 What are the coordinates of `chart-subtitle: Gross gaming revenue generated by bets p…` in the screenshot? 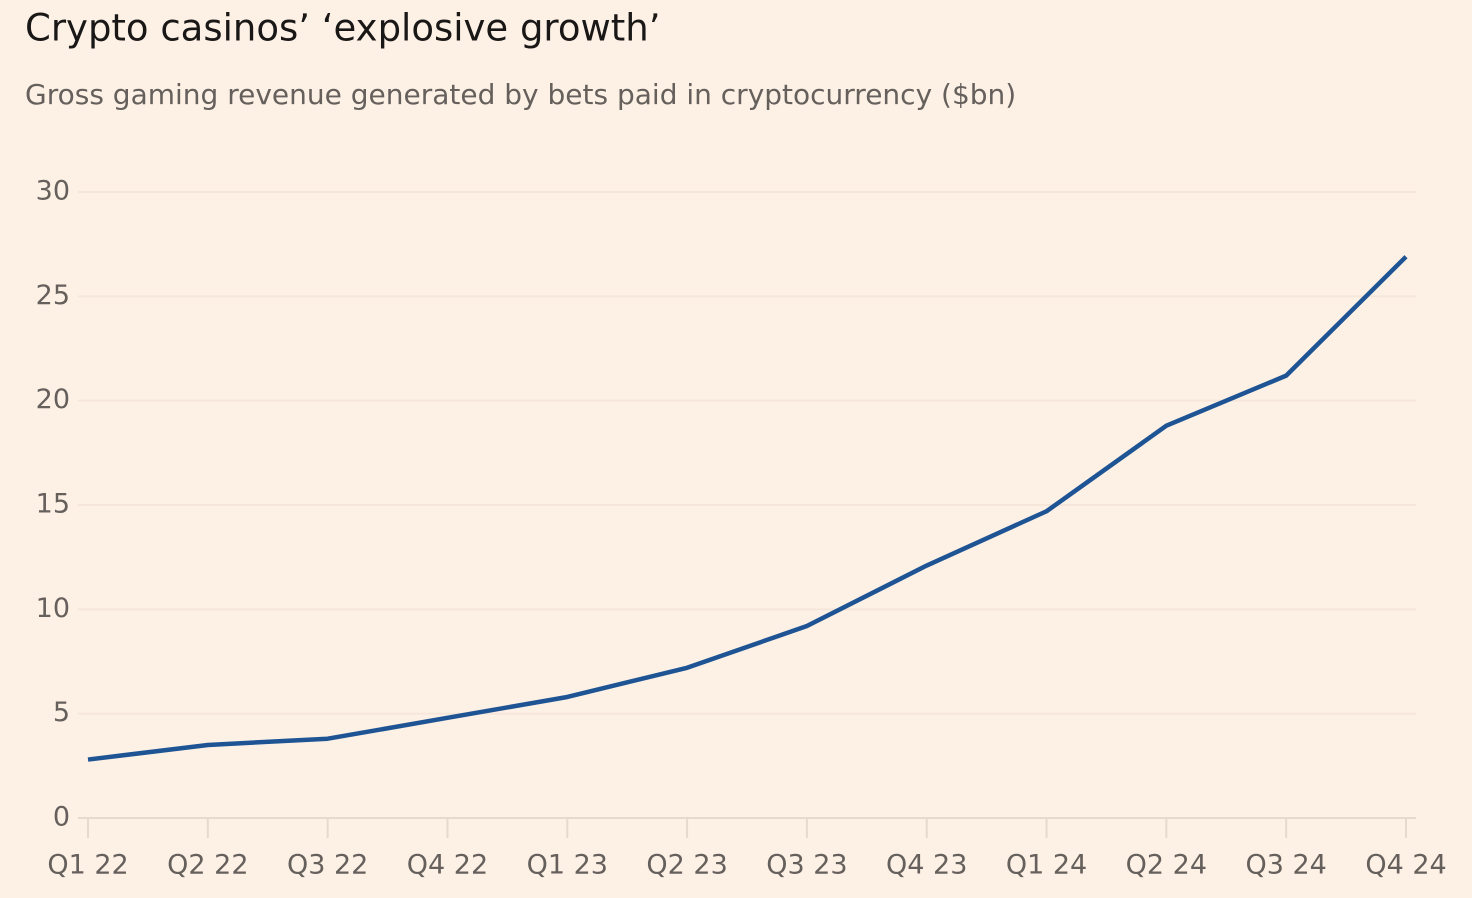 It's located at (520, 94).